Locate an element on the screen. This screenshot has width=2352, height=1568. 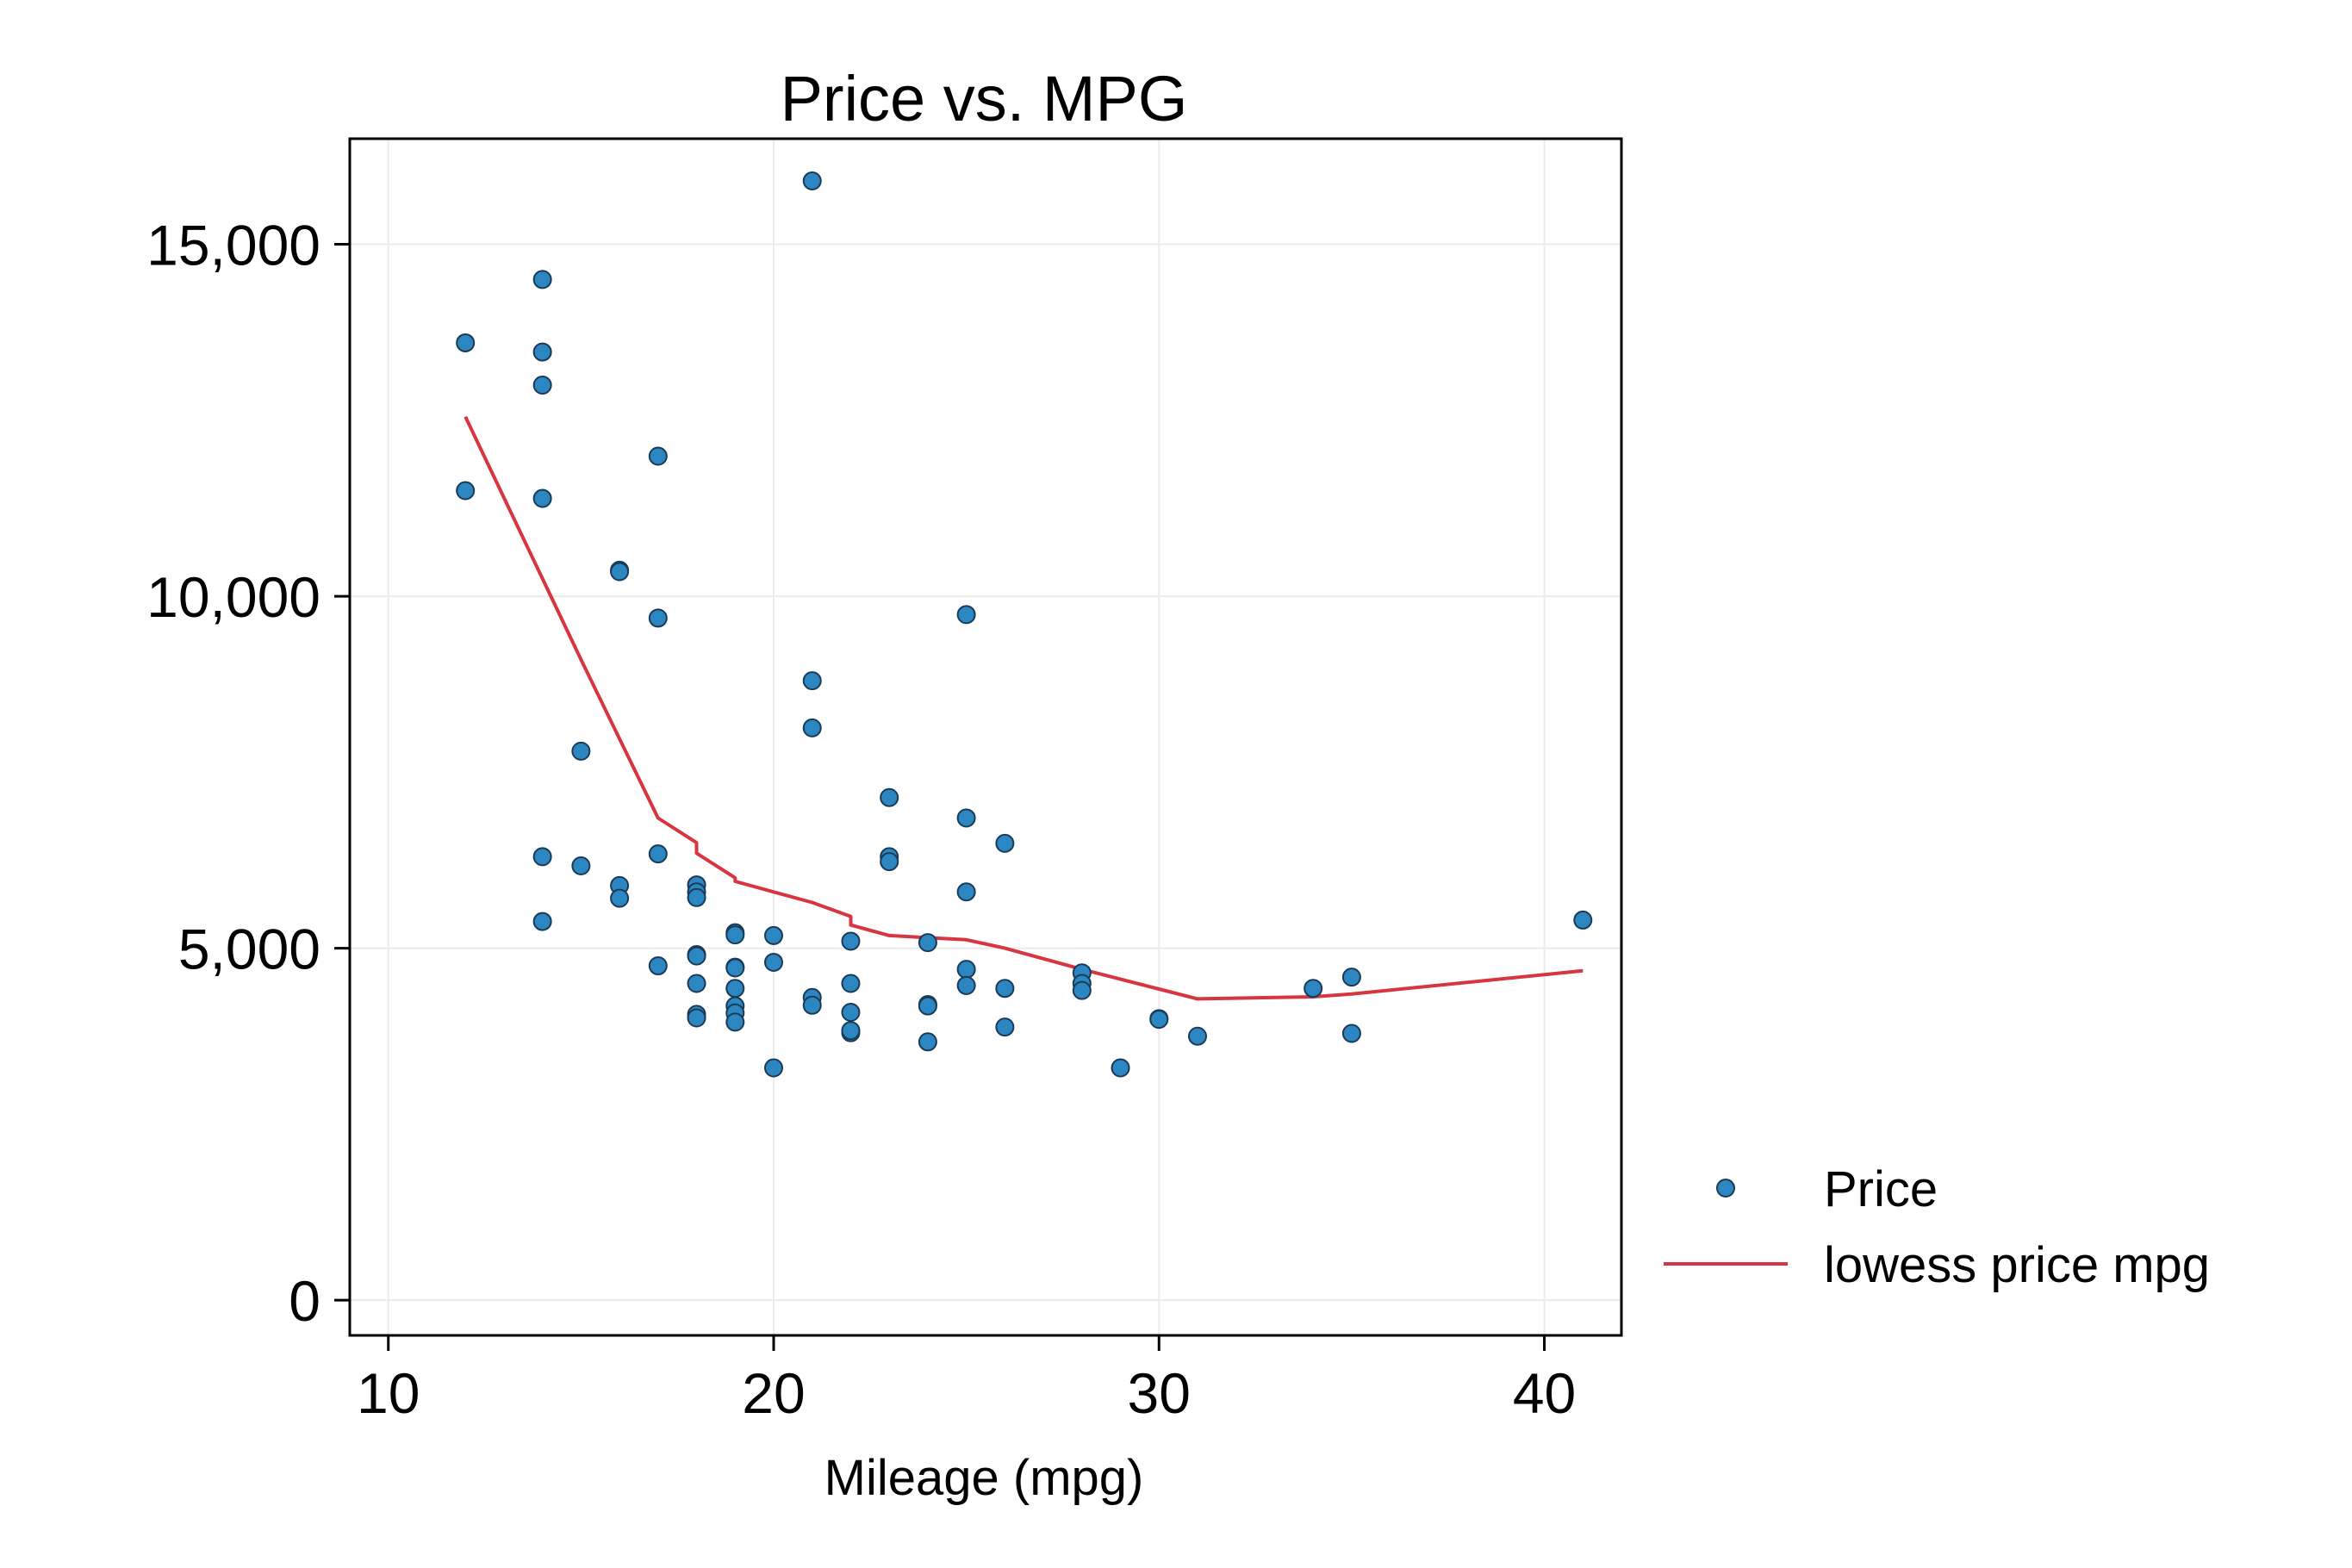
y-axis-ticks: 0 5,000 10,000 15,000 is located at coordinates (248, 774).